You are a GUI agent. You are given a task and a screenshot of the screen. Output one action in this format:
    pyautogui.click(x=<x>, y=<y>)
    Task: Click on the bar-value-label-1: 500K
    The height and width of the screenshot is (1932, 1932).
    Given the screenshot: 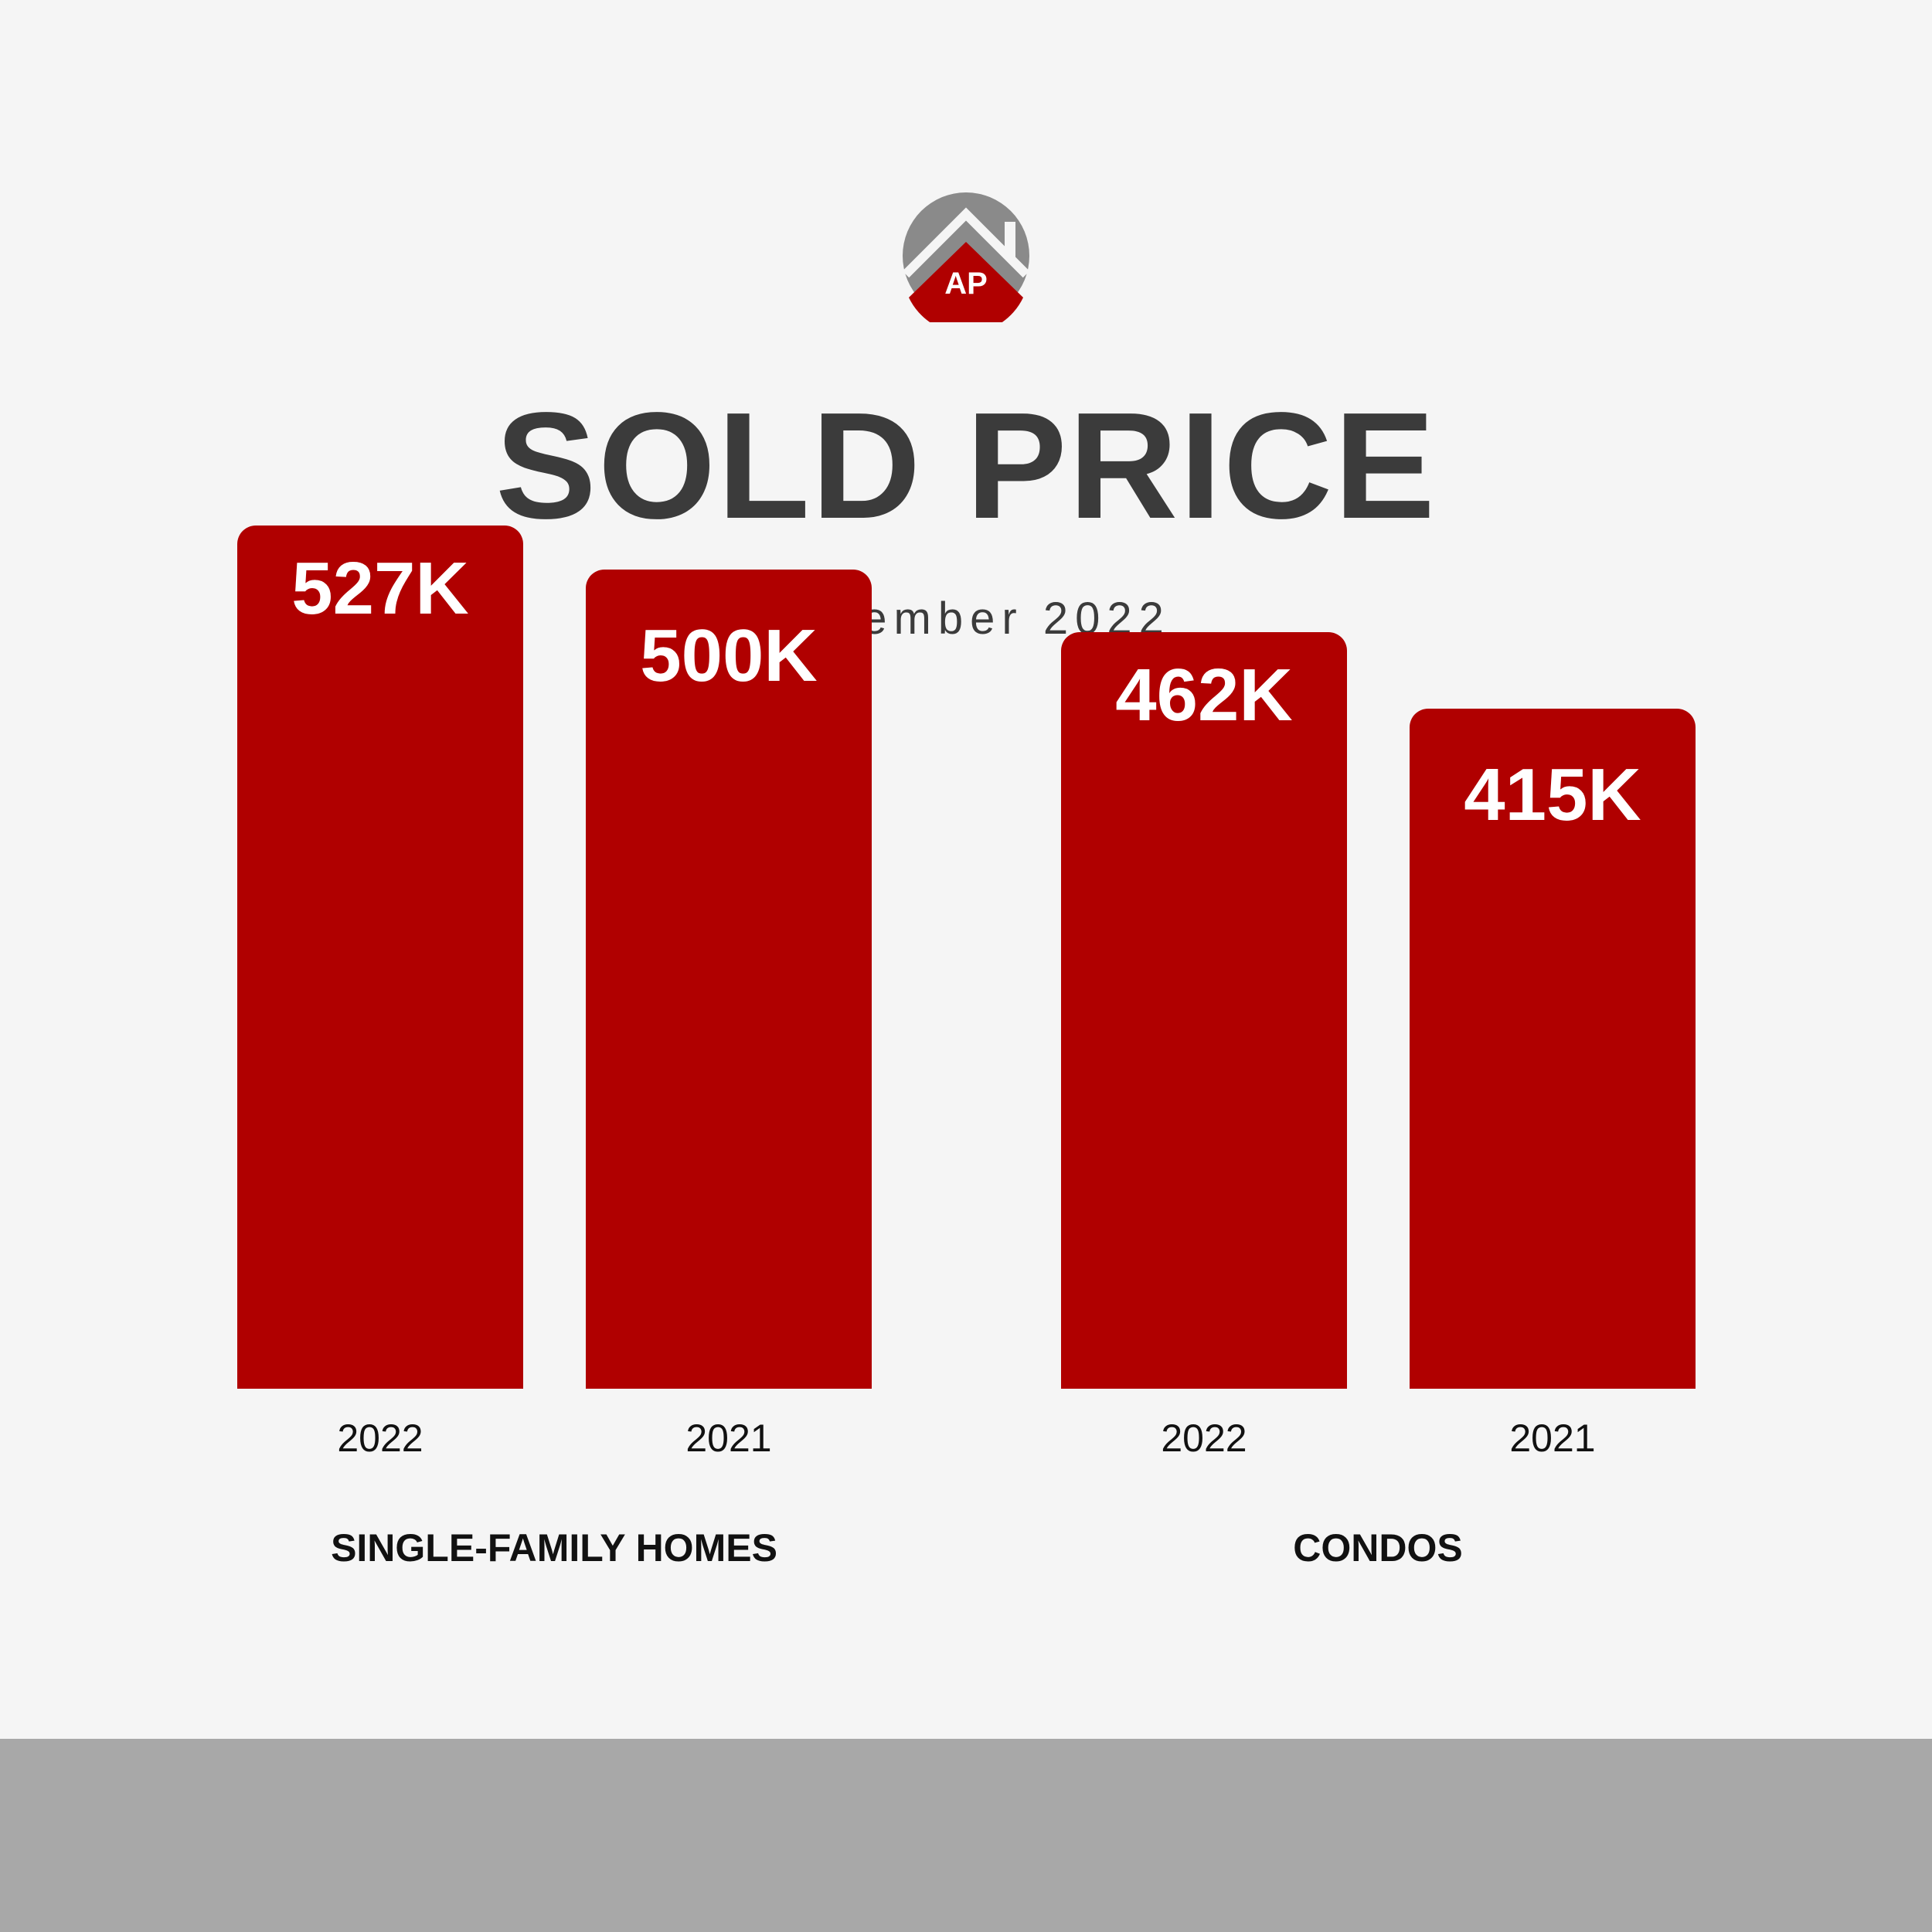 What is the action you would take?
    pyautogui.click(x=729, y=656)
    